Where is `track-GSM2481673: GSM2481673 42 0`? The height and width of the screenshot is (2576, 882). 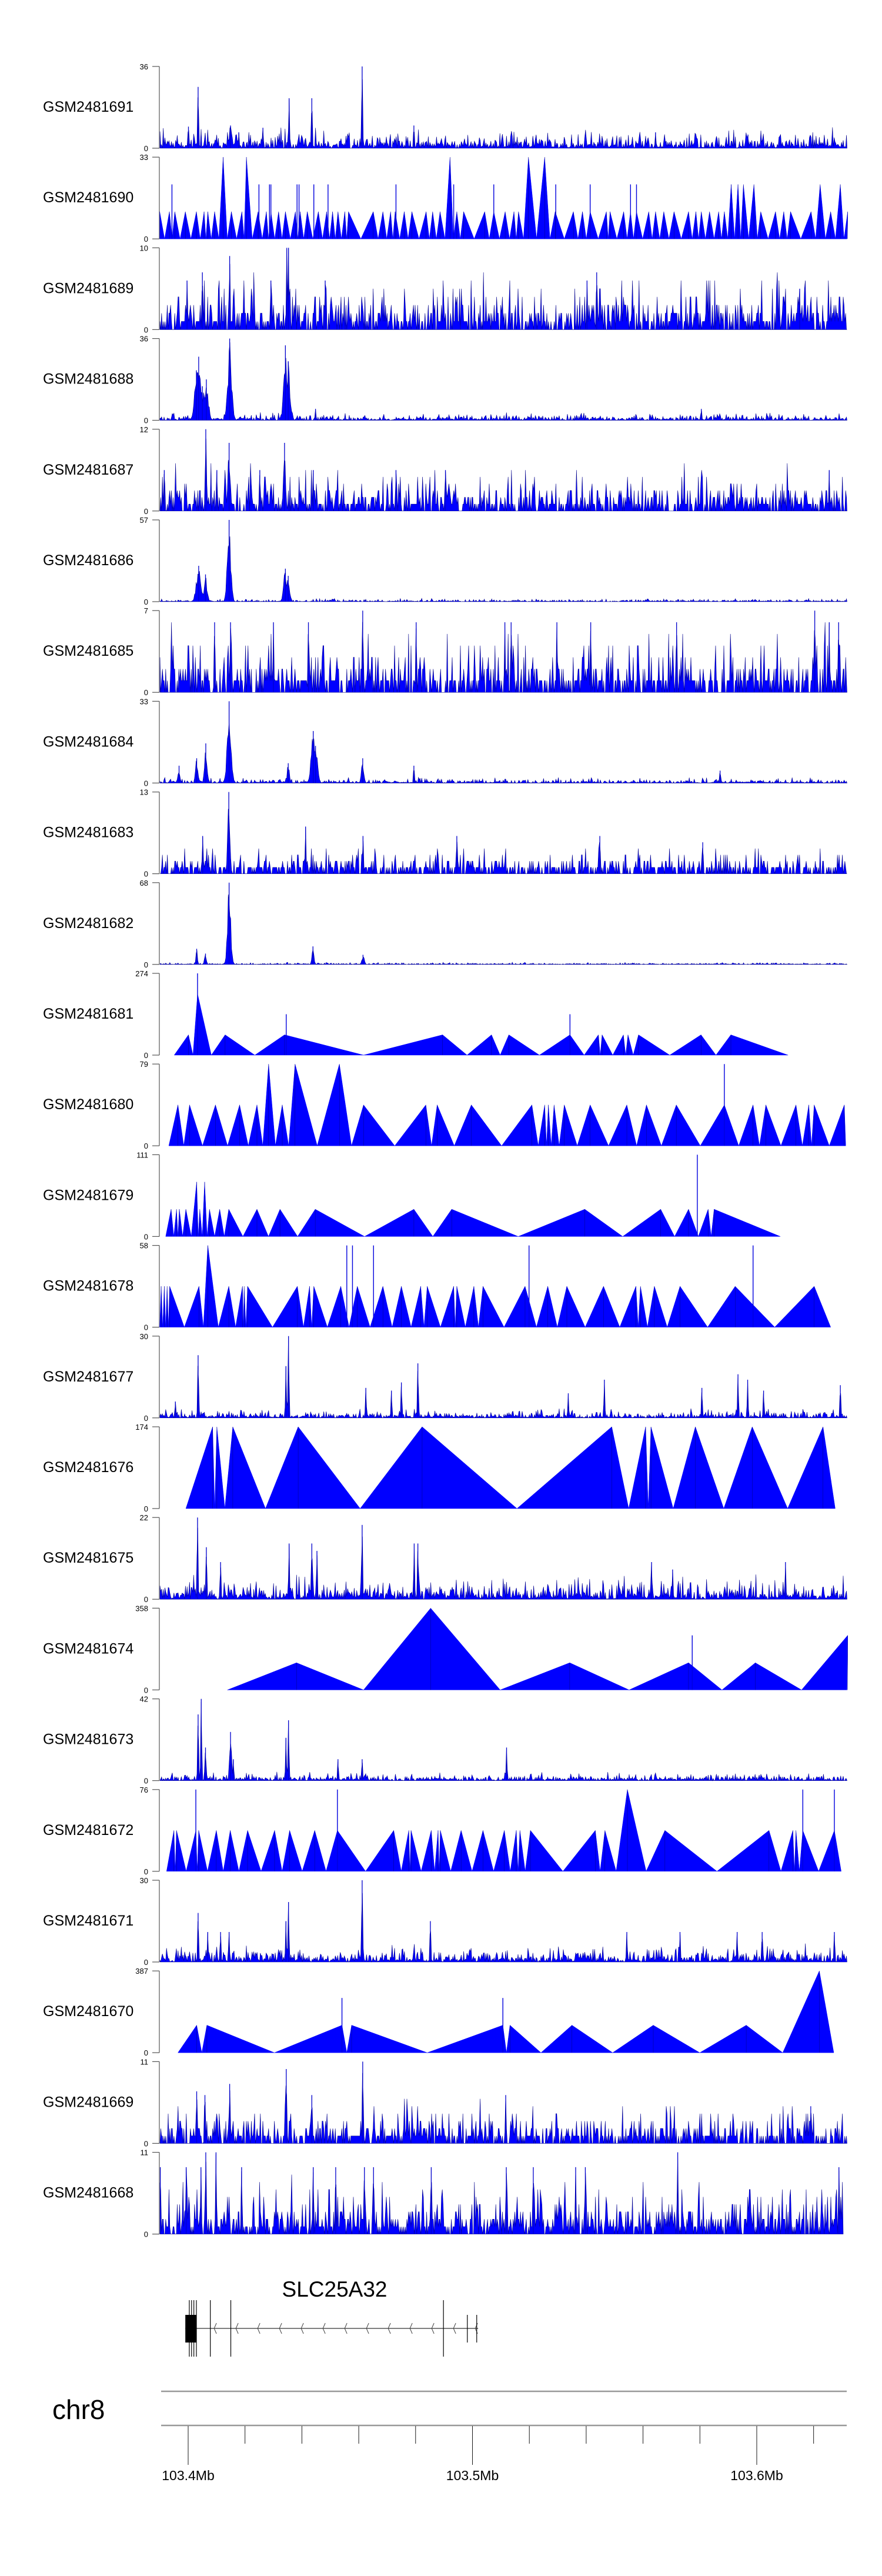 track-GSM2481673: GSM2481673 42 0 is located at coordinates (445, 1740).